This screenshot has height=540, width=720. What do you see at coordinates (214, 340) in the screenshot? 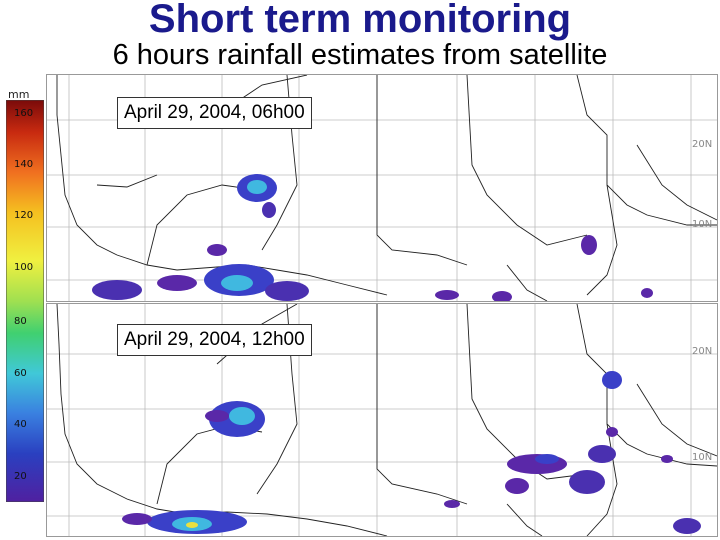
I see `date-label-2: April 29, 2004, 12h00` at bounding box center [214, 340].